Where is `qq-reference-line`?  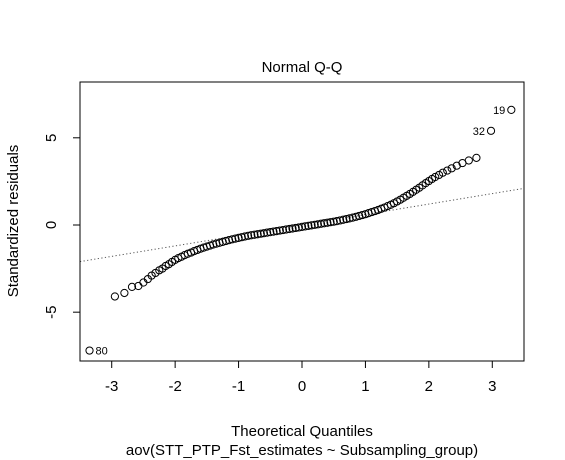
qq-reference-line is located at coordinates (302, 225).